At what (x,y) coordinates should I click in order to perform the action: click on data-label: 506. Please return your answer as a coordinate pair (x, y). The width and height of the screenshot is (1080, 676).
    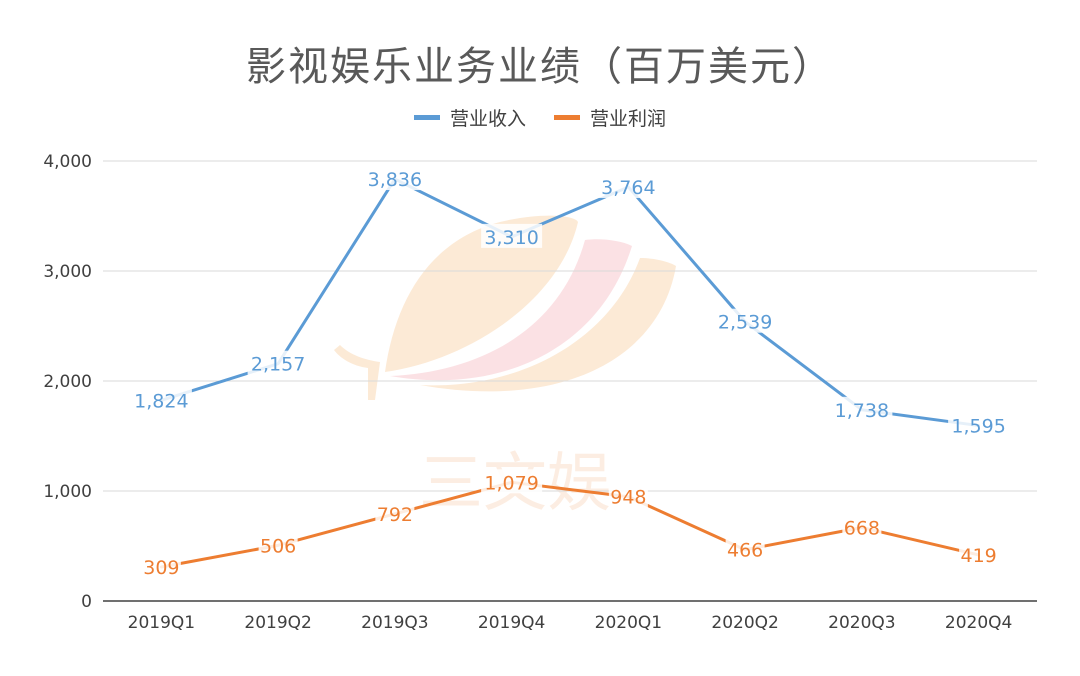
    Looking at the image, I should click on (278, 546).